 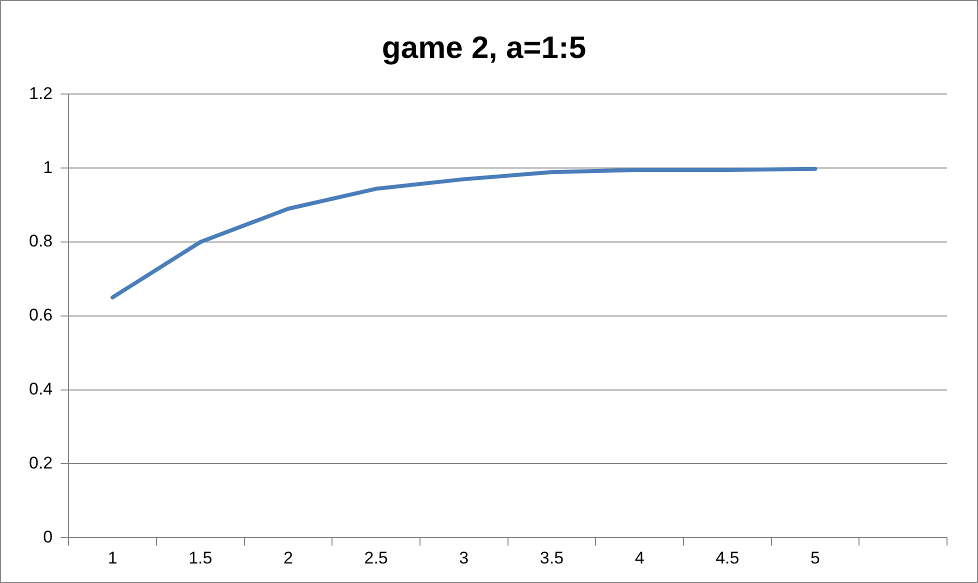 I want to click on y-tick-label: 0.8, so click(x=40, y=241).